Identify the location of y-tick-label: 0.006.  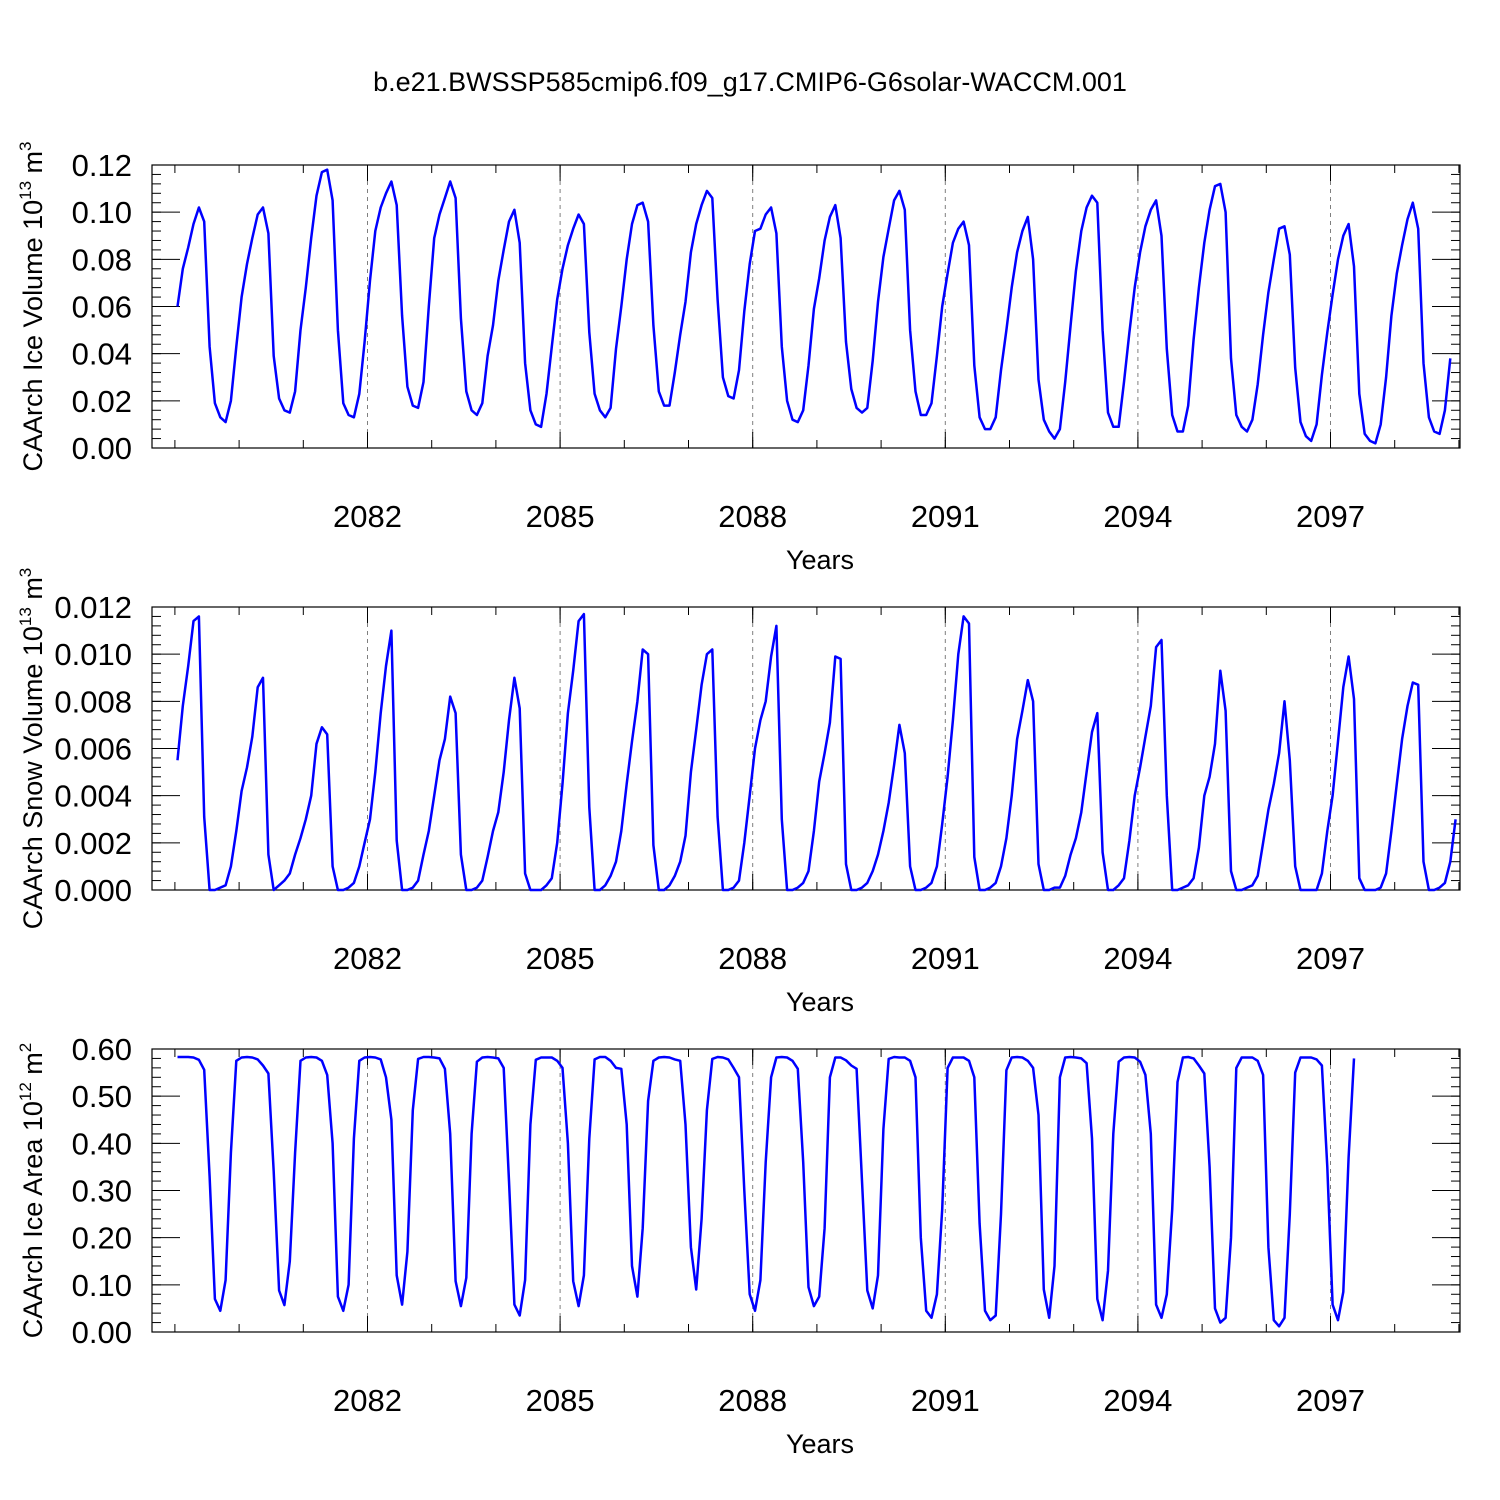
(93, 749).